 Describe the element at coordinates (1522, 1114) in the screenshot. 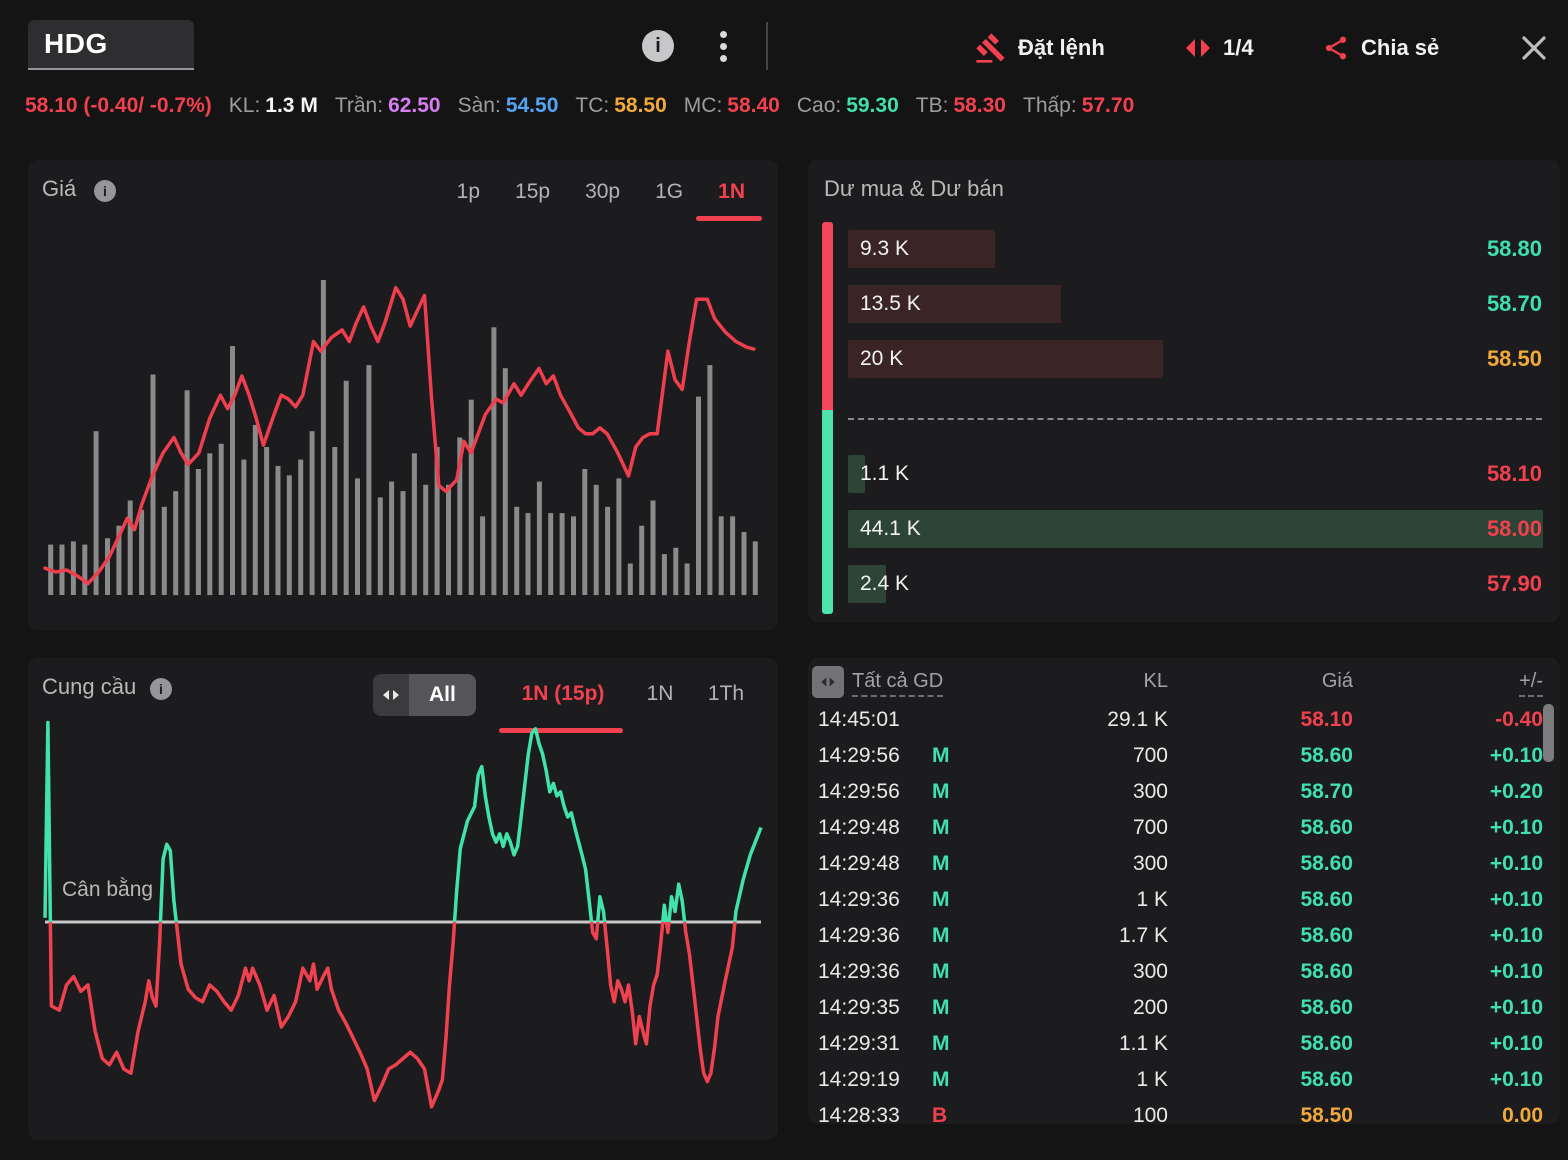

I see `trade-change: 0.00` at that location.